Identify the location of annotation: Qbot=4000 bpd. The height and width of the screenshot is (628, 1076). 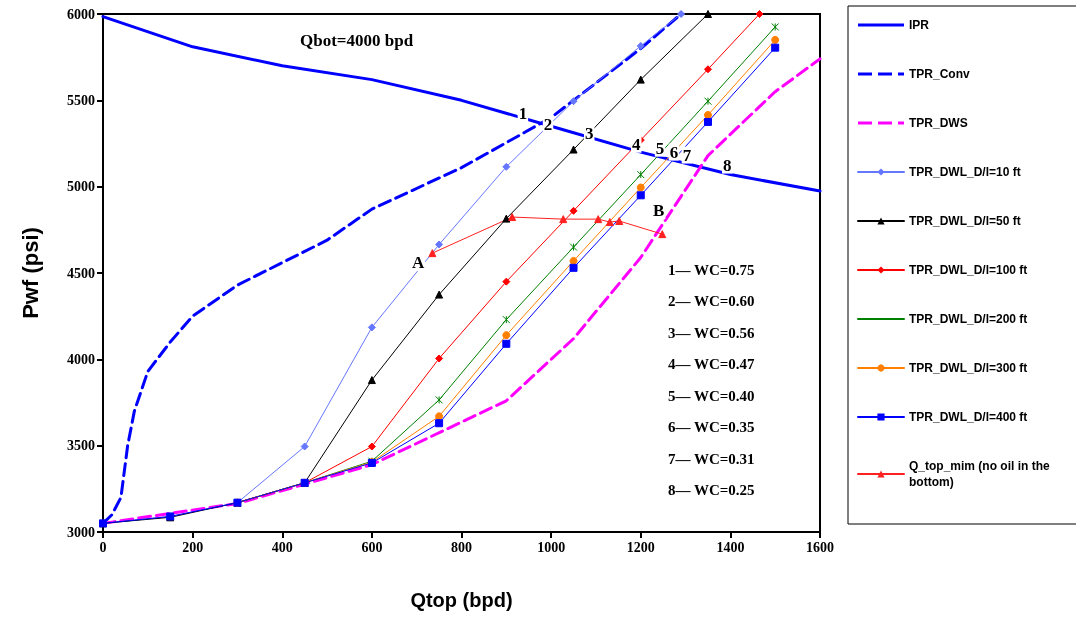
(357, 40).